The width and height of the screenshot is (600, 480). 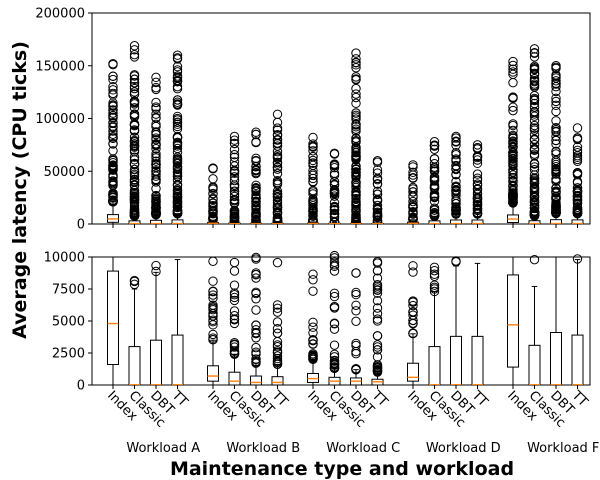 I want to click on workload-group-label: Workload C, so click(x=363, y=448).